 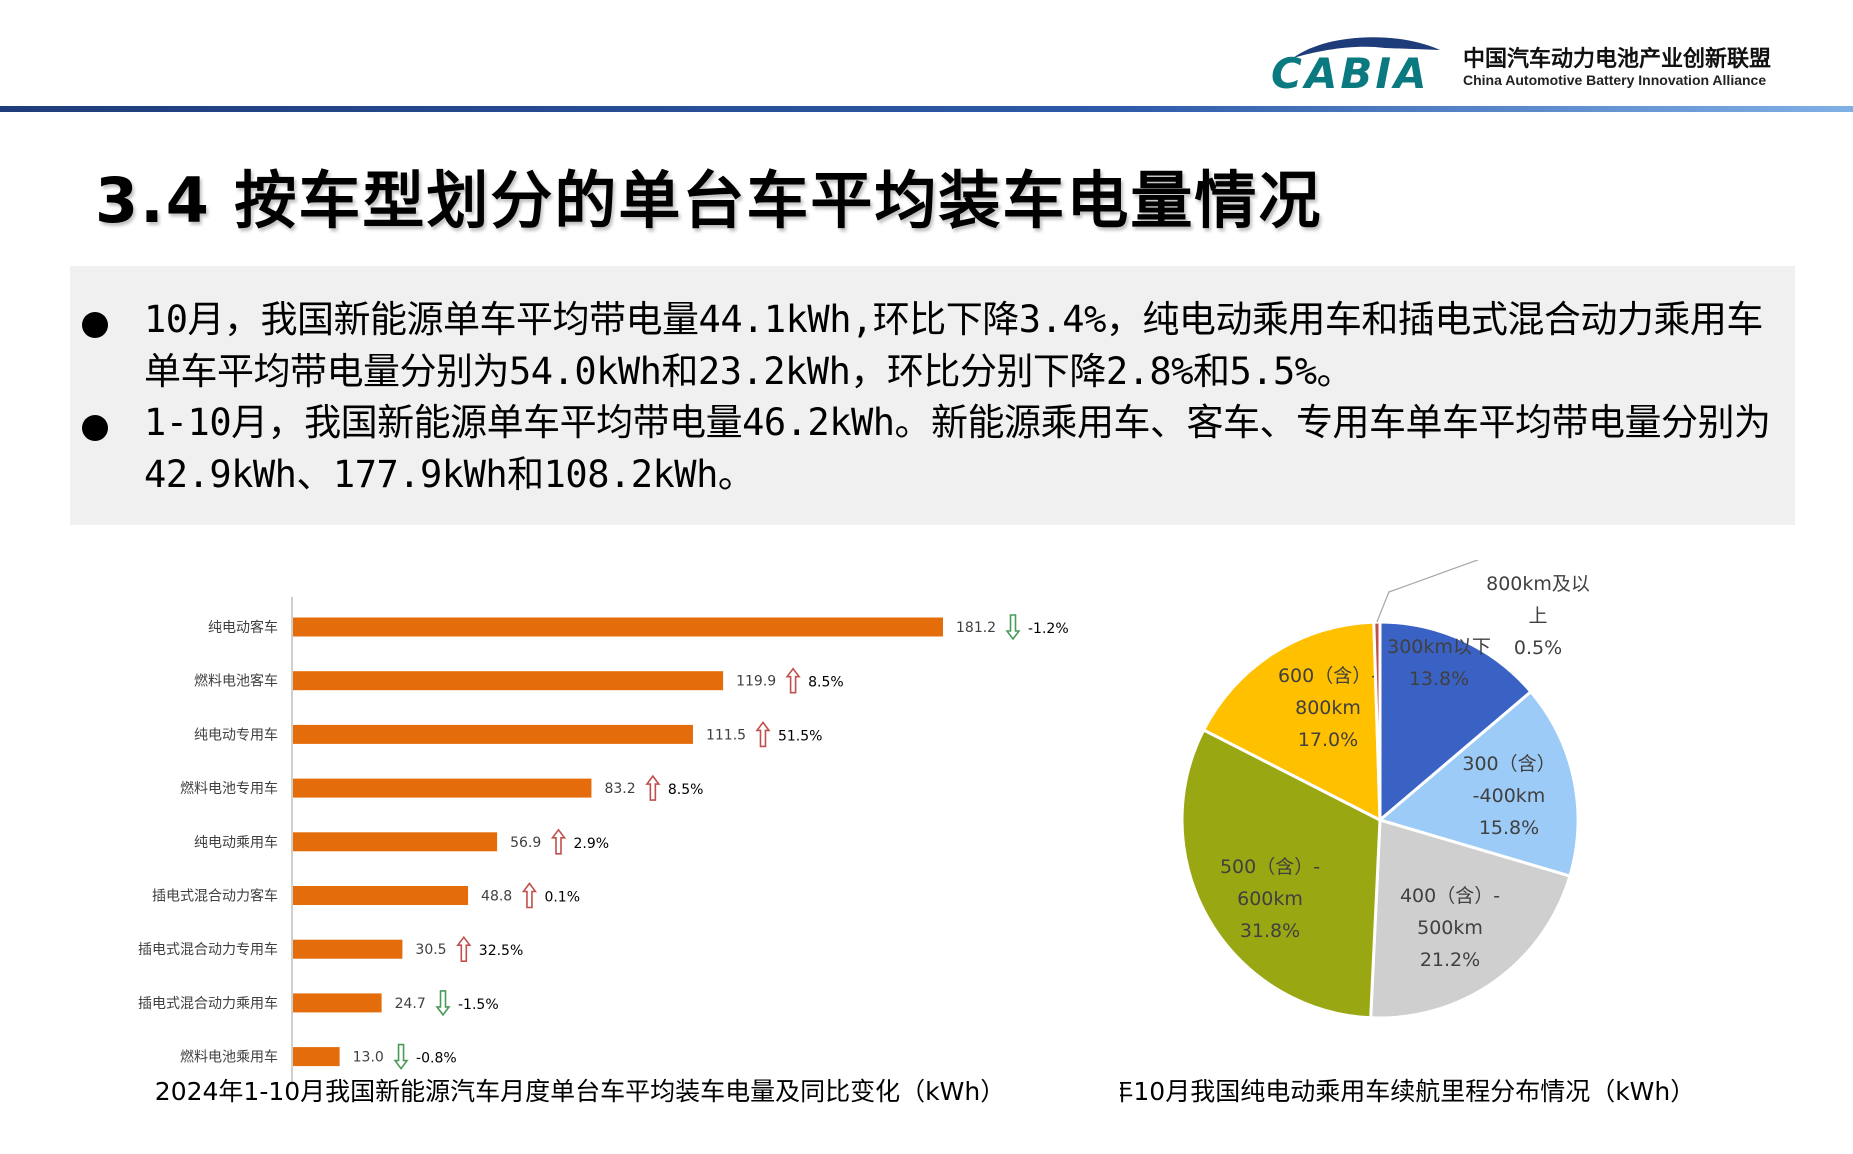 I want to click on page-title: 3.4 按车型划分的单台车平均装车电量情况, so click(x=709, y=200).